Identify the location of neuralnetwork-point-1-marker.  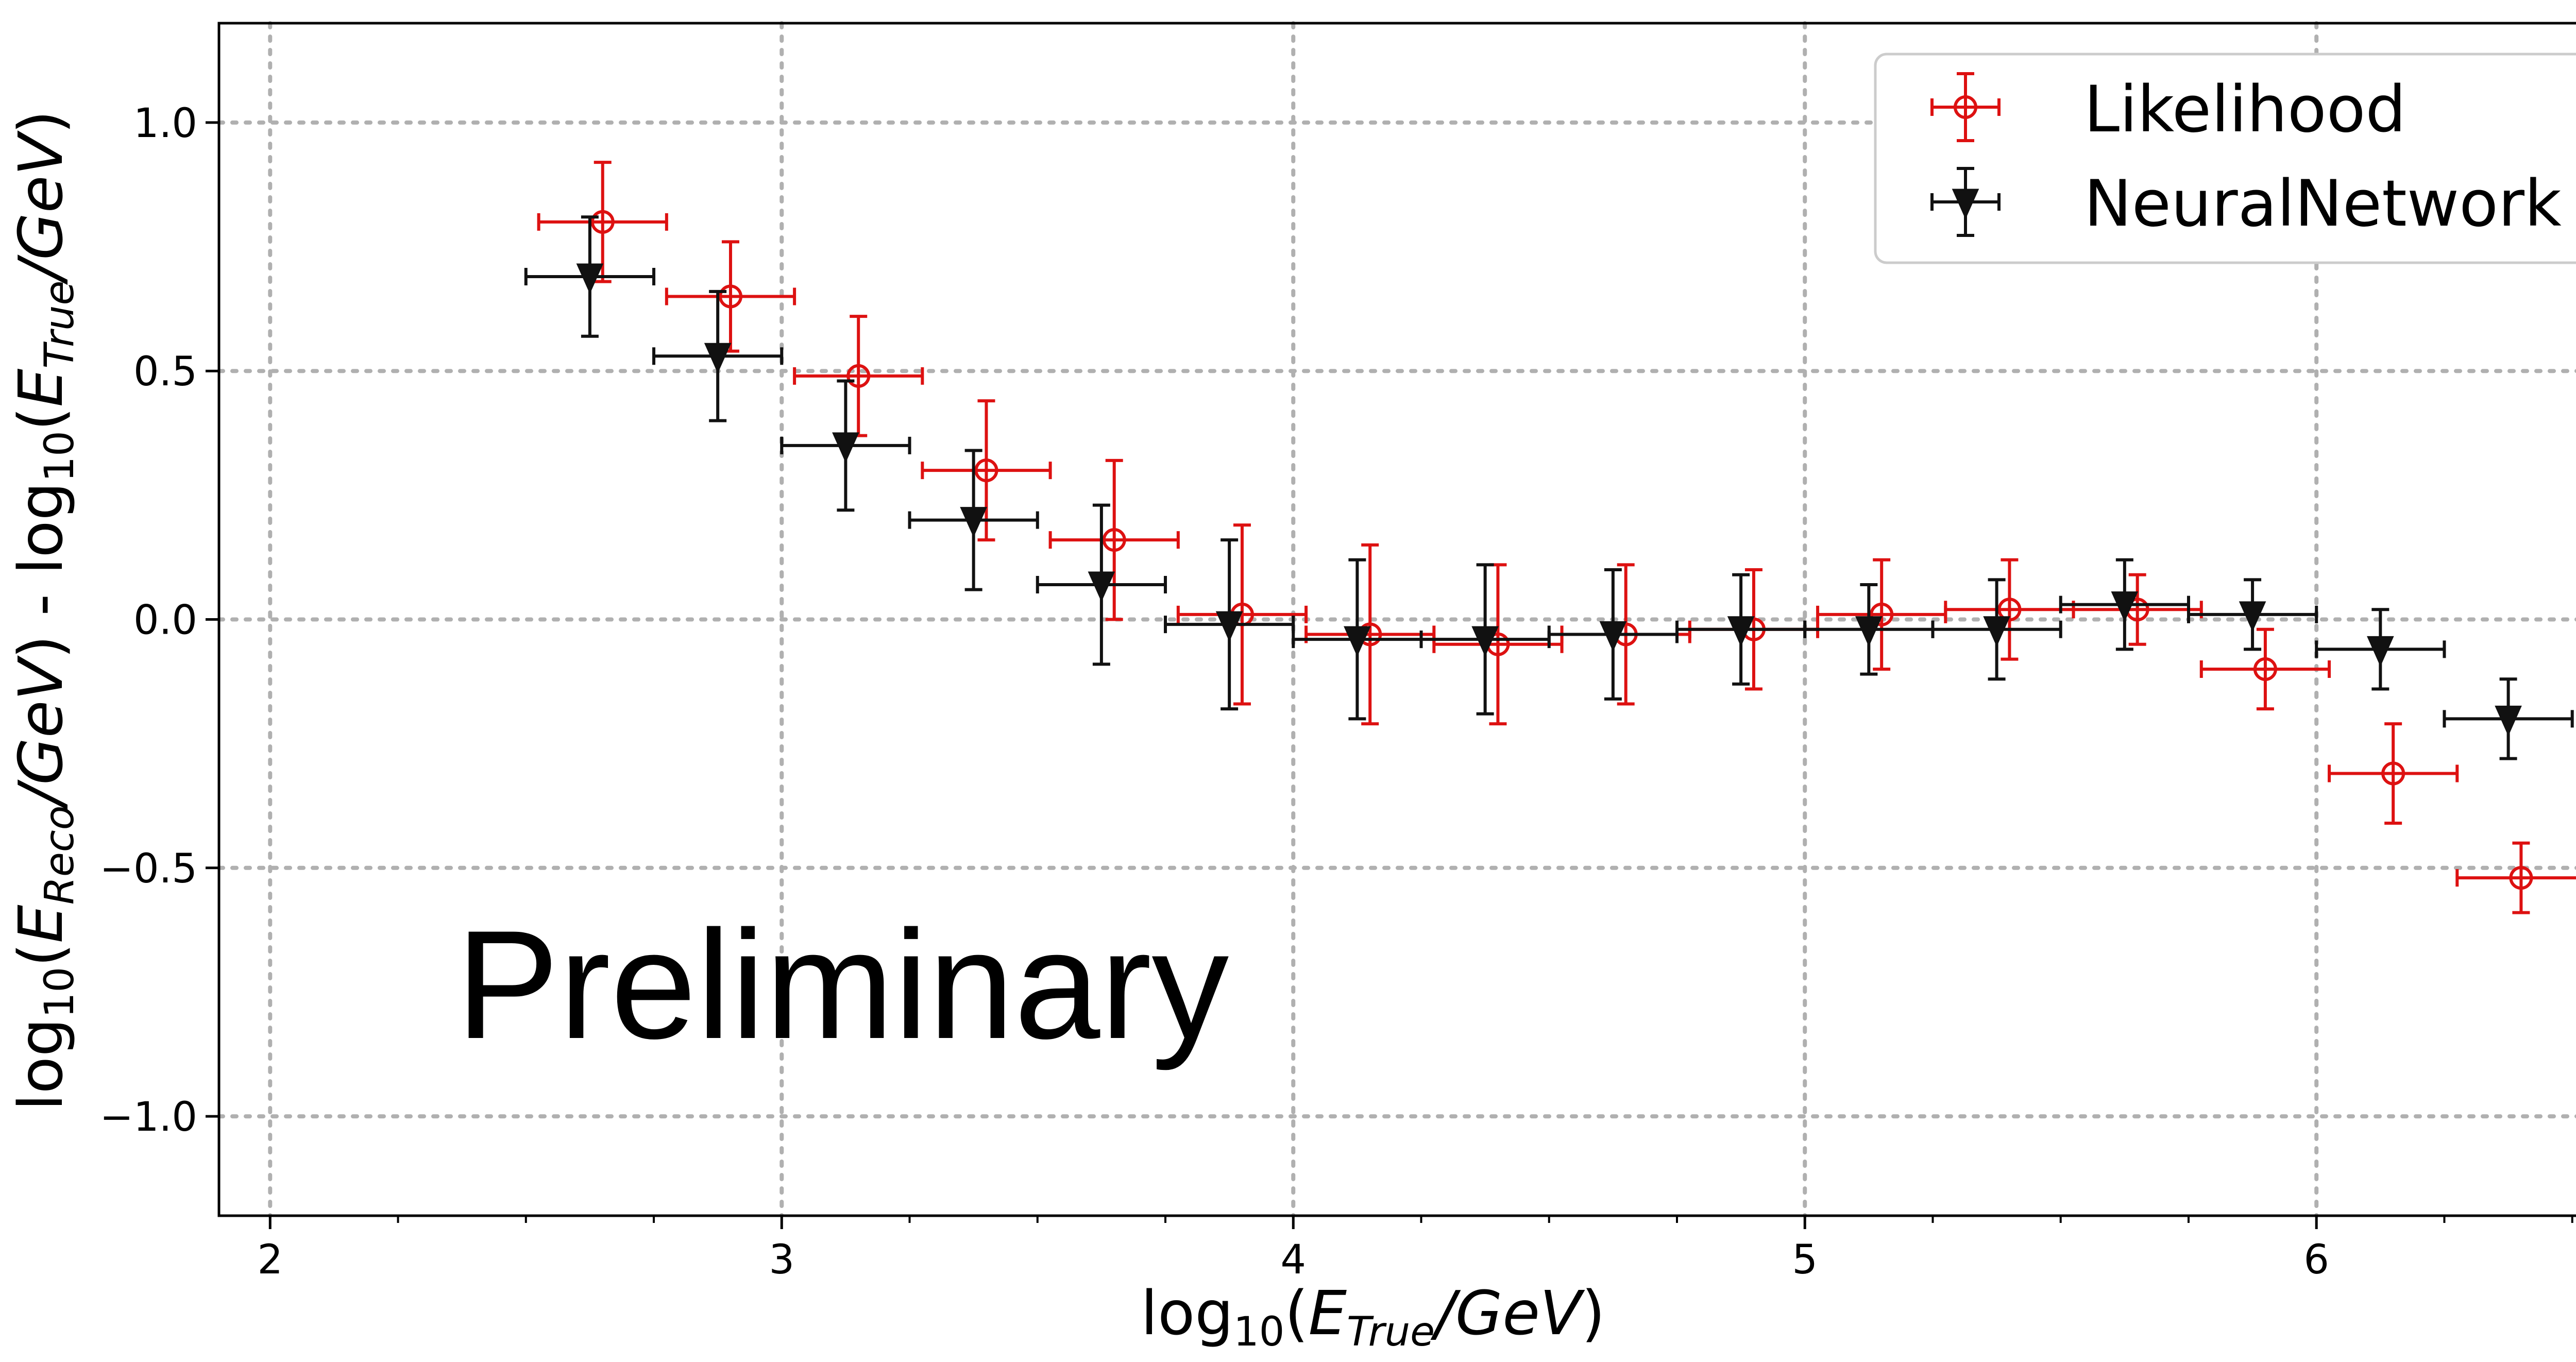
(718, 358).